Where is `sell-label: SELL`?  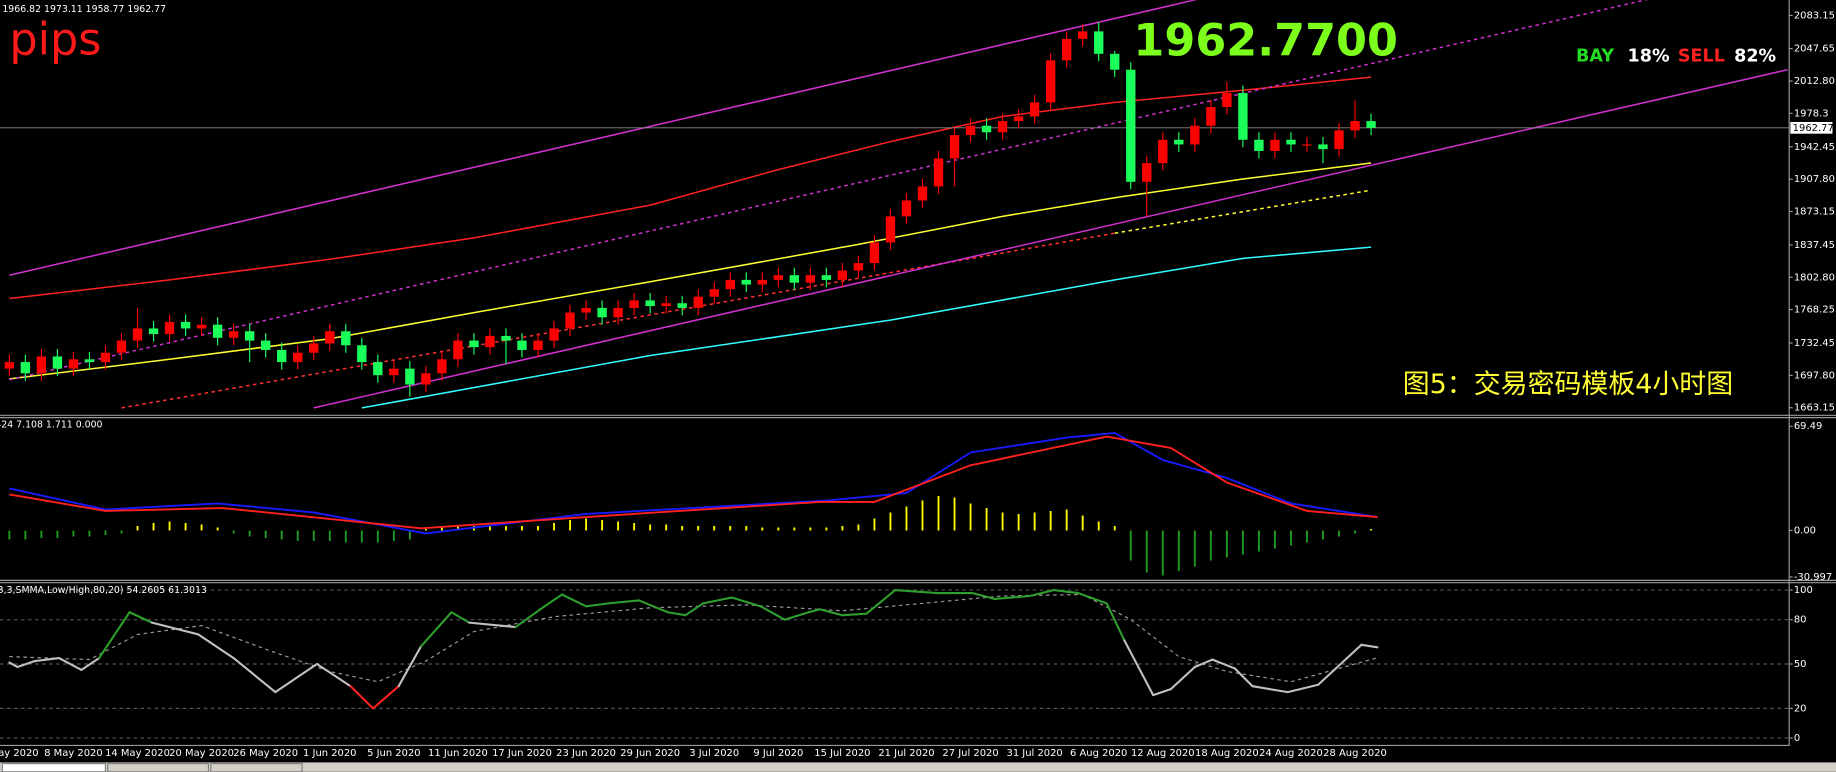
sell-label: SELL is located at coordinates (1701, 56).